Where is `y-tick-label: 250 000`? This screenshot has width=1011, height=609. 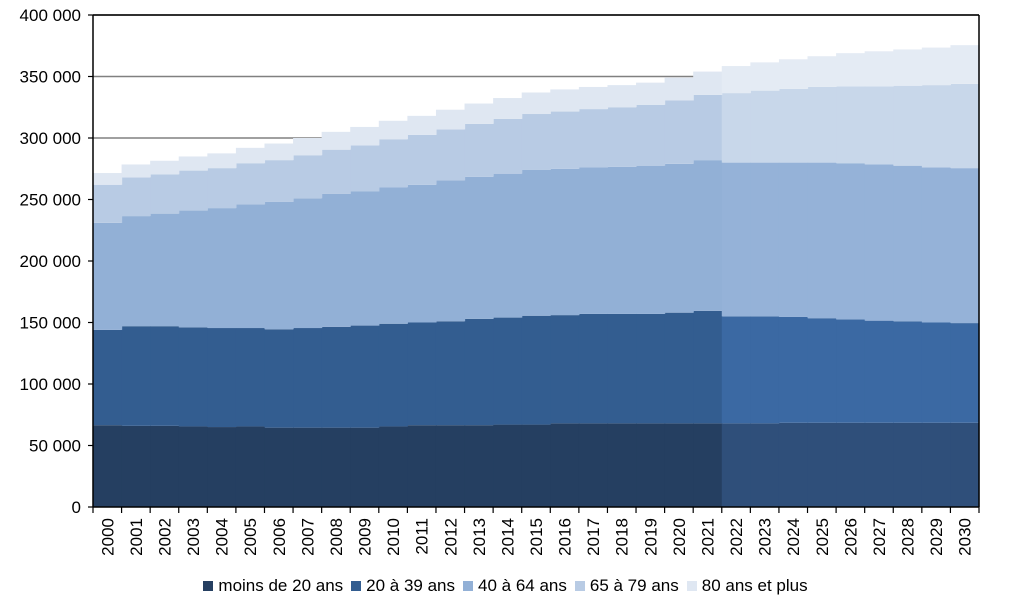
y-tick-label: 250 000 is located at coordinates (50, 200).